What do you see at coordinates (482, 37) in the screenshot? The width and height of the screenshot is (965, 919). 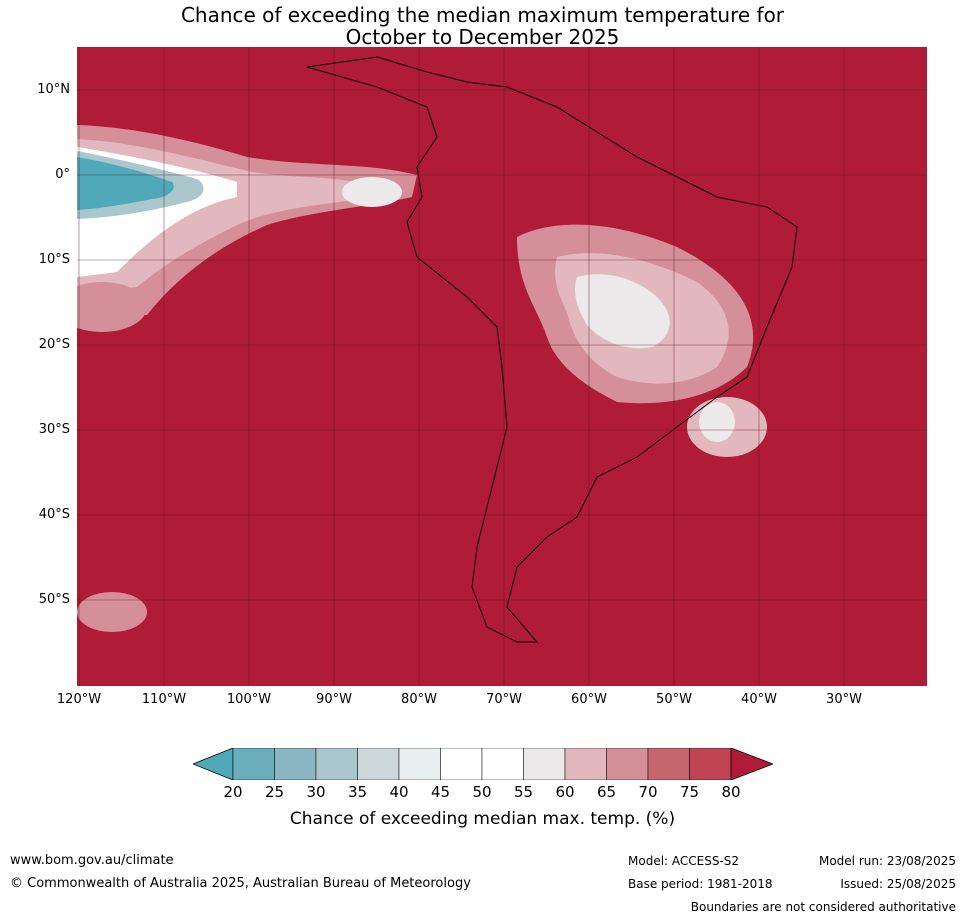 I see `title-line-2: October to December 2025` at bounding box center [482, 37].